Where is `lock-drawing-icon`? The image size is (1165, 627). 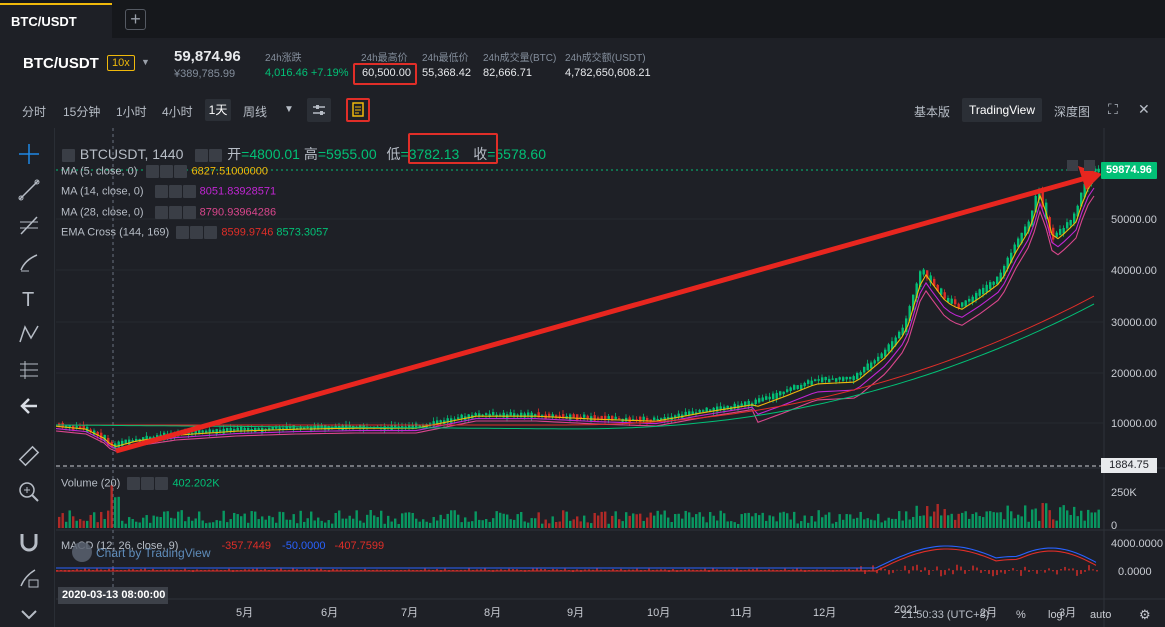 lock-drawing-icon is located at coordinates (29, 578).